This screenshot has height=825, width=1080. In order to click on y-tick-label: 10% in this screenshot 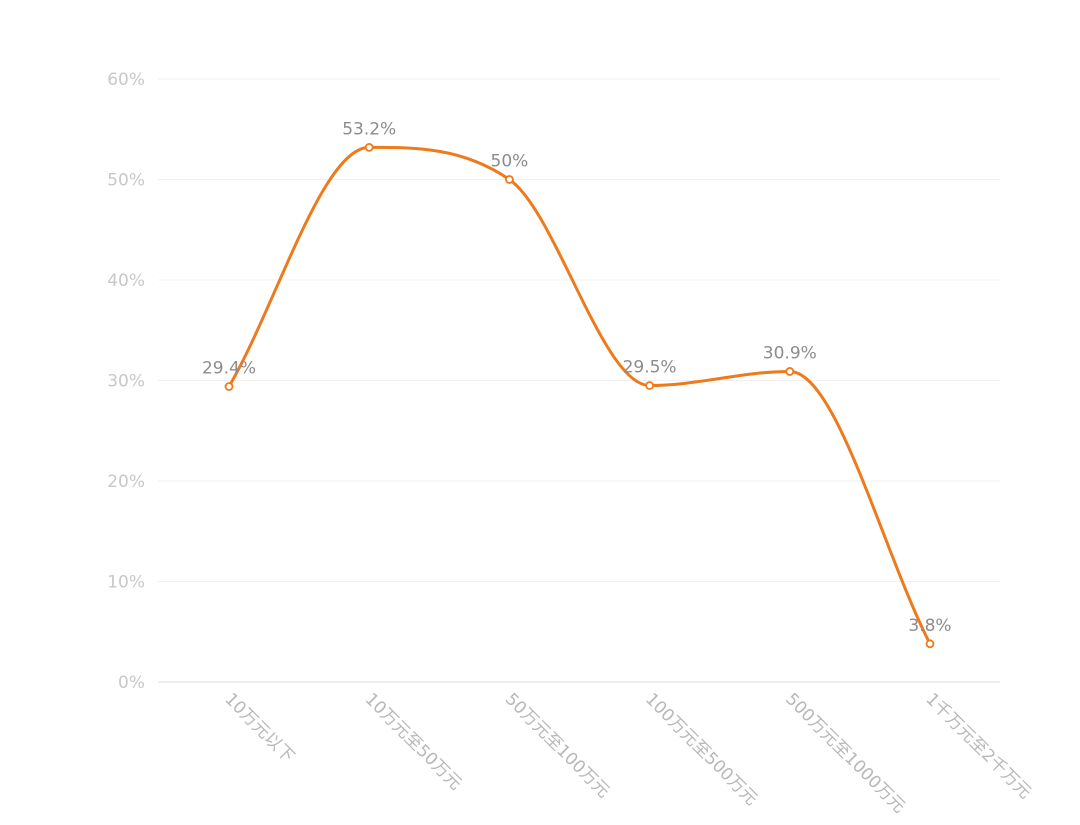, I will do `click(126, 583)`.